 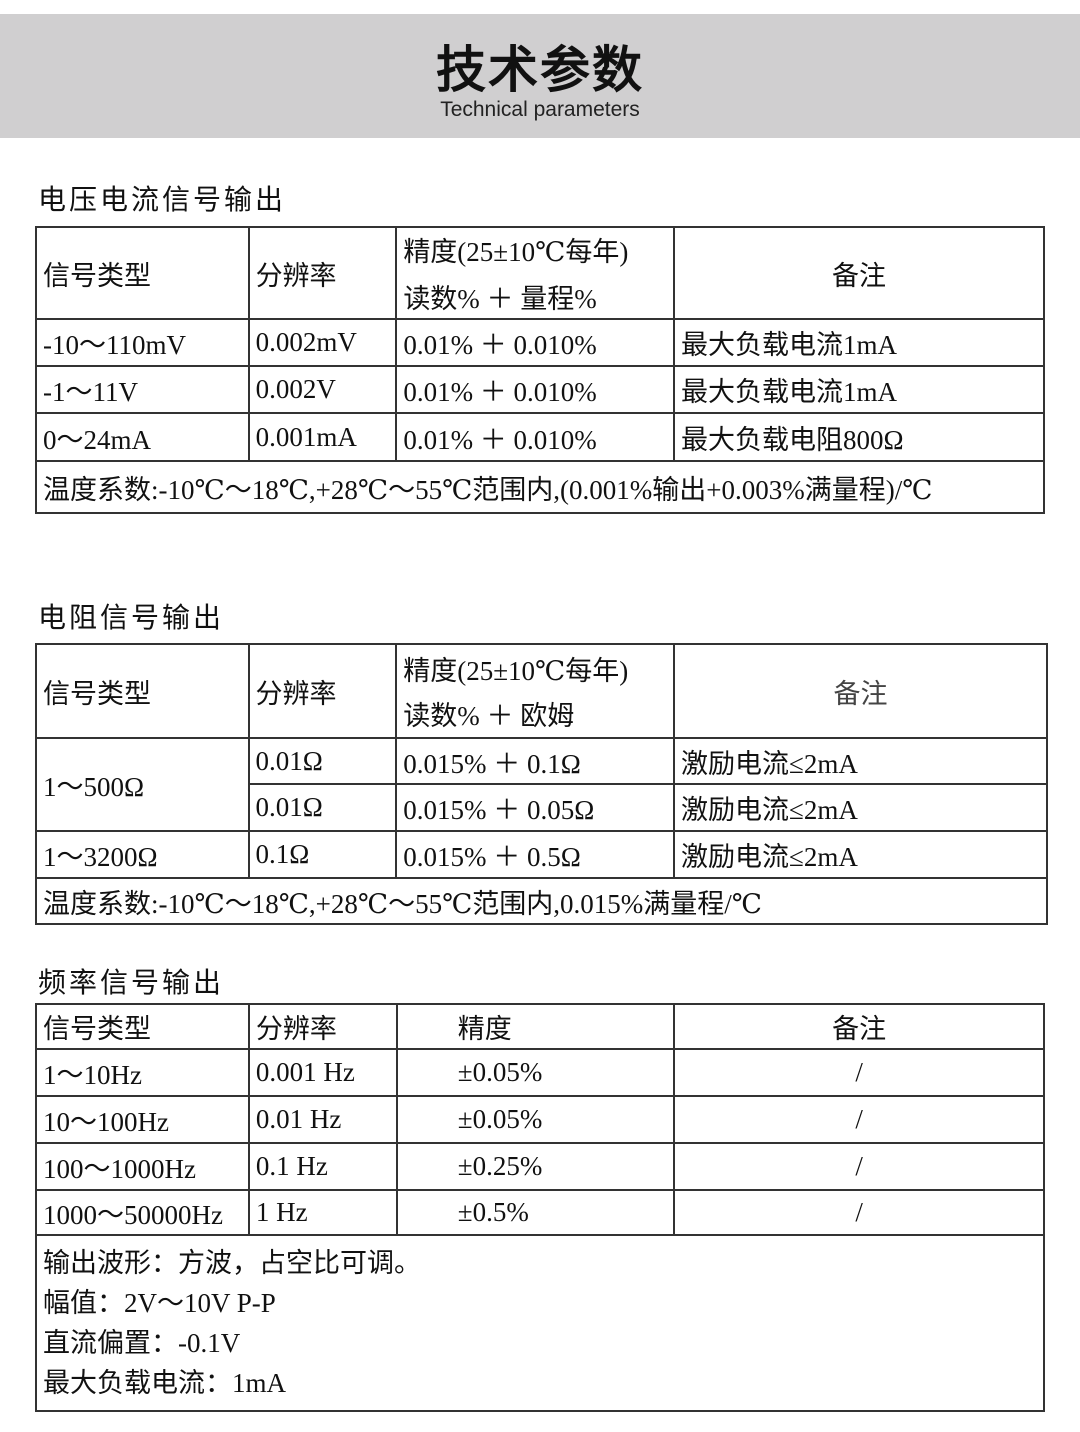 What do you see at coordinates (535, 273) in the screenshot?
I see `header-cell: 精度(25±10℃每年) 读数% ＋ 量程%` at bounding box center [535, 273].